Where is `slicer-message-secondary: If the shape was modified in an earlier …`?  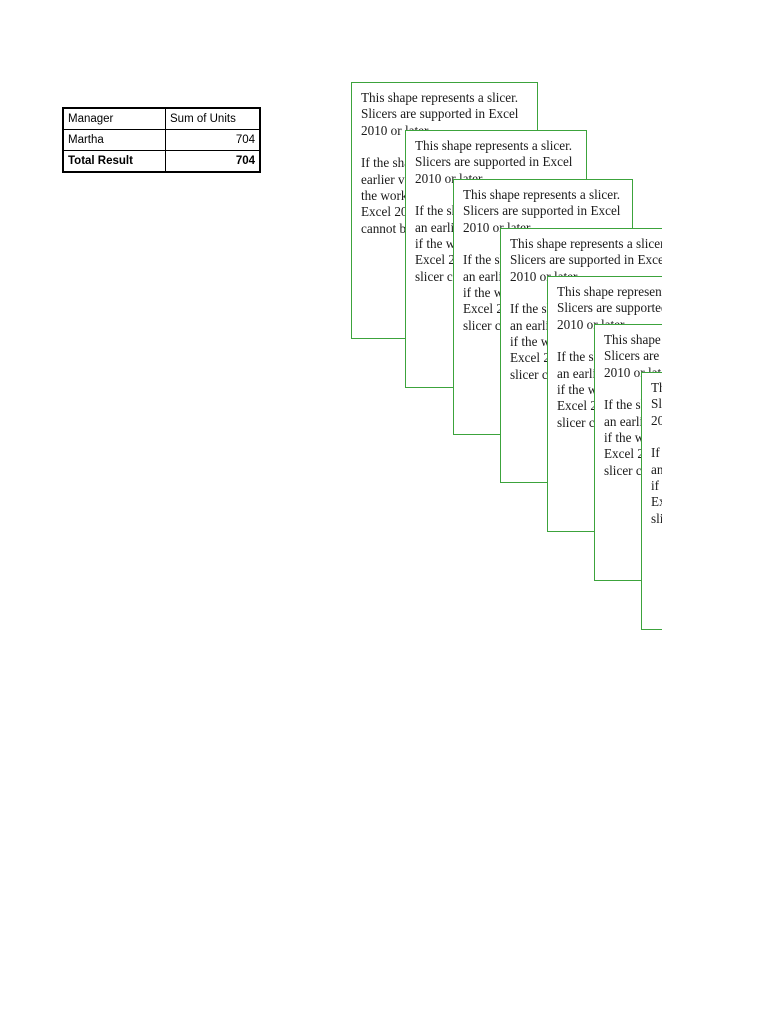 slicer-message-secondary: If the shape was modified in an earlier … is located at coordinates (656, 485).